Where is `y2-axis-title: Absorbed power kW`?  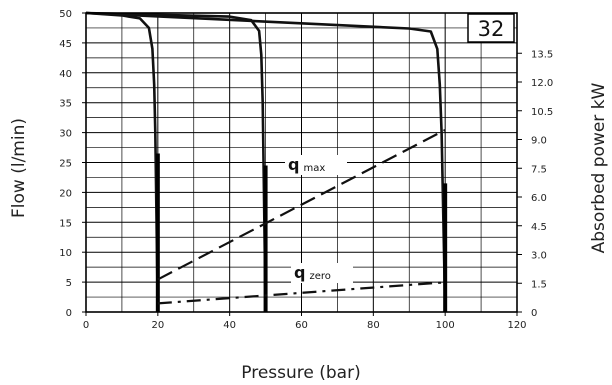
y2-axis-title: Absorbed power kW is located at coordinates (599, 167).